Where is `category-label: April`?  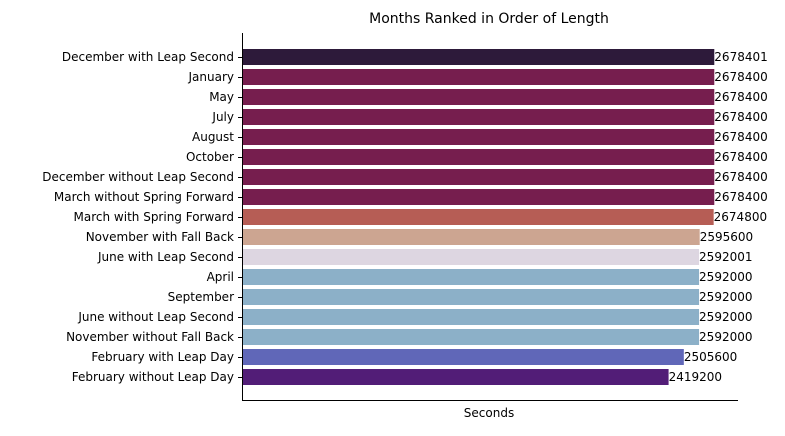
category-label: April is located at coordinates (220, 277).